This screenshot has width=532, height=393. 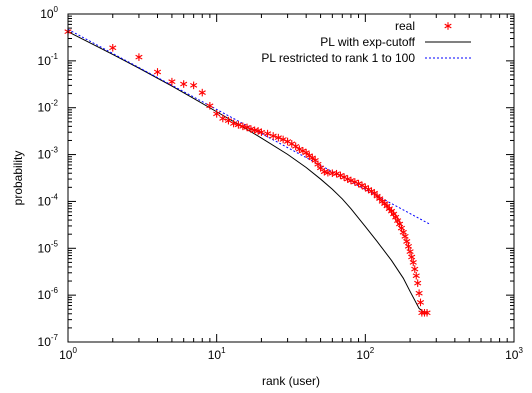 What do you see at coordinates (48, 60) in the screenshot?
I see `y-tick-label: 10⁻¹` at bounding box center [48, 60].